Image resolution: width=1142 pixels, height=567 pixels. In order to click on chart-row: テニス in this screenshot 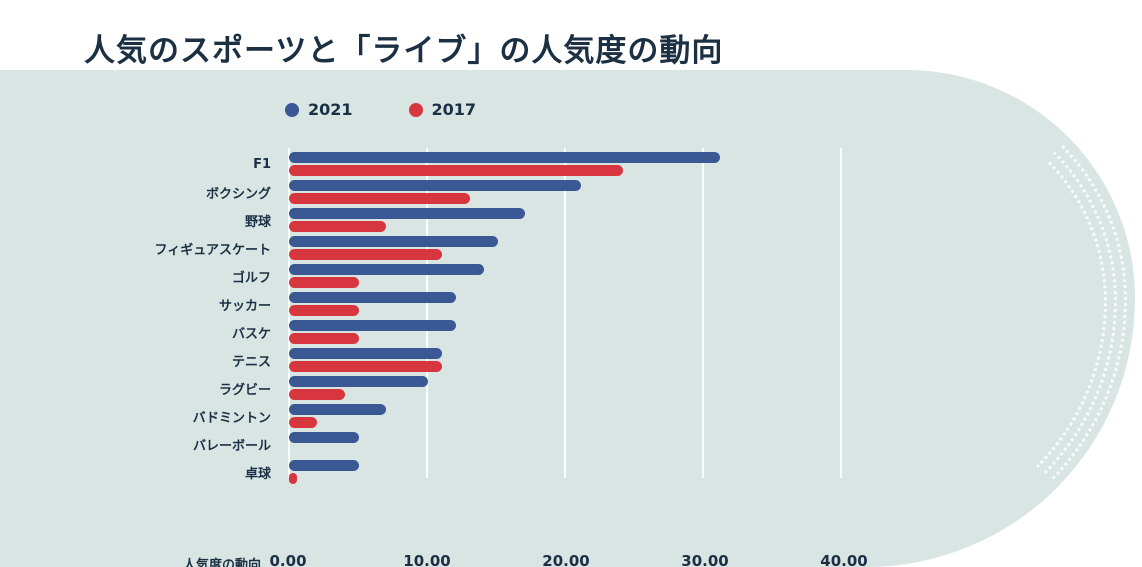, I will do `click(450, 360)`.